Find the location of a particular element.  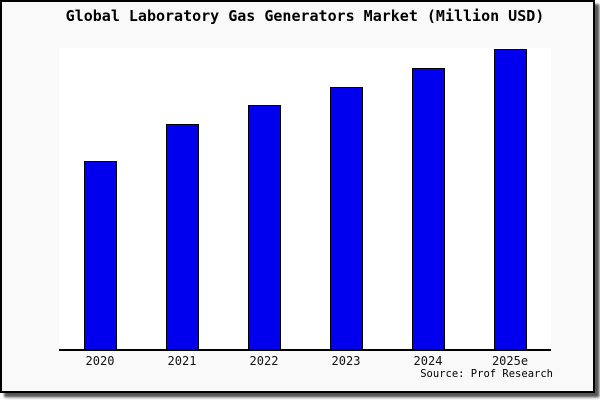

x-tick-label: 2022 is located at coordinates (264, 361).